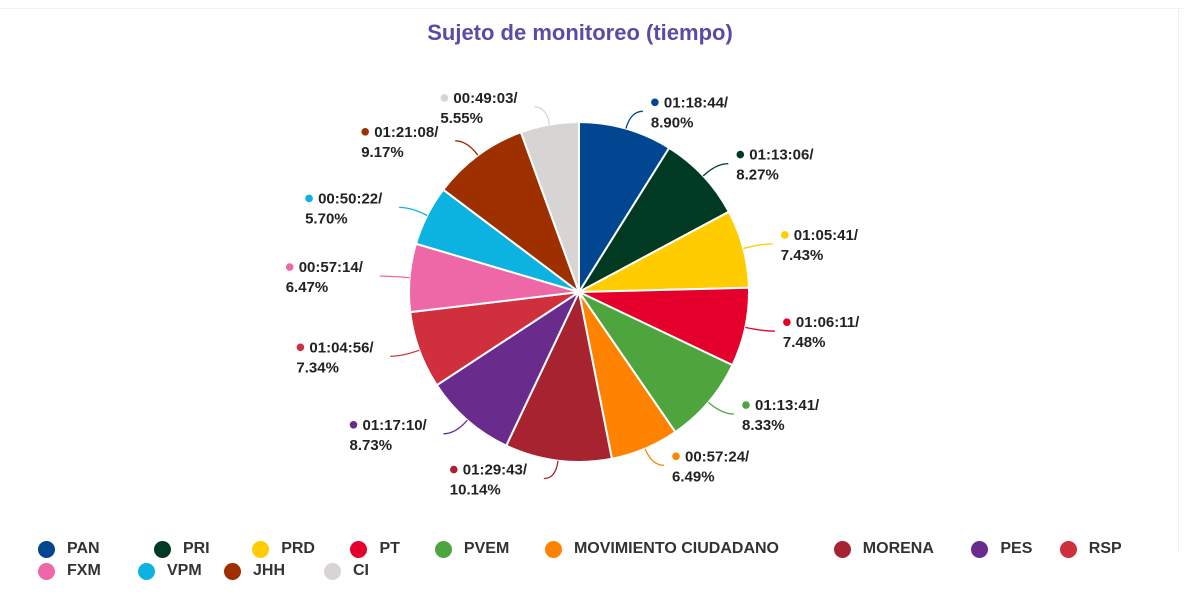  What do you see at coordinates (486, 548) in the screenshot?
I see `legend-label: PVEM` at bounding box center [486, 548].